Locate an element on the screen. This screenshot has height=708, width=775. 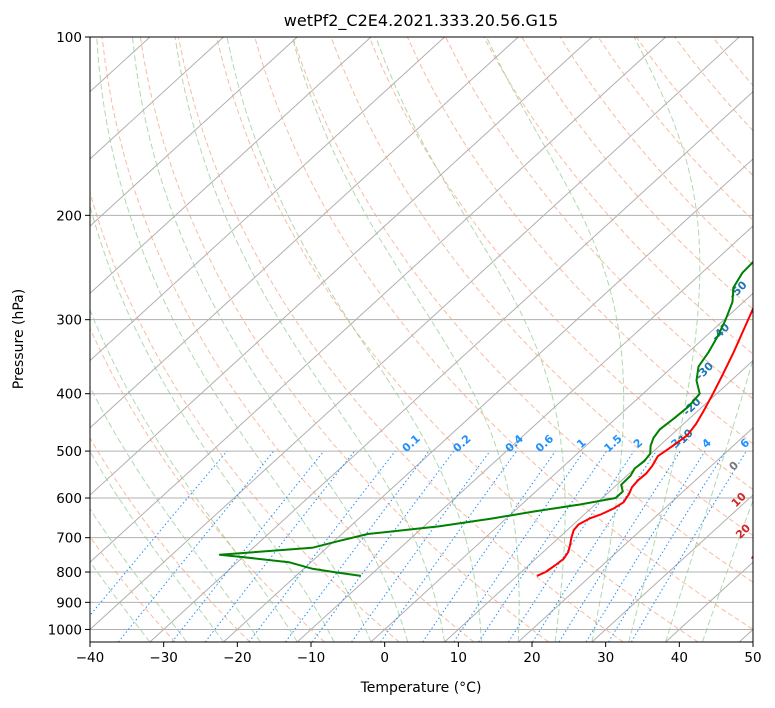
x-tick-label: 50 is located at coordinates (752, 658).